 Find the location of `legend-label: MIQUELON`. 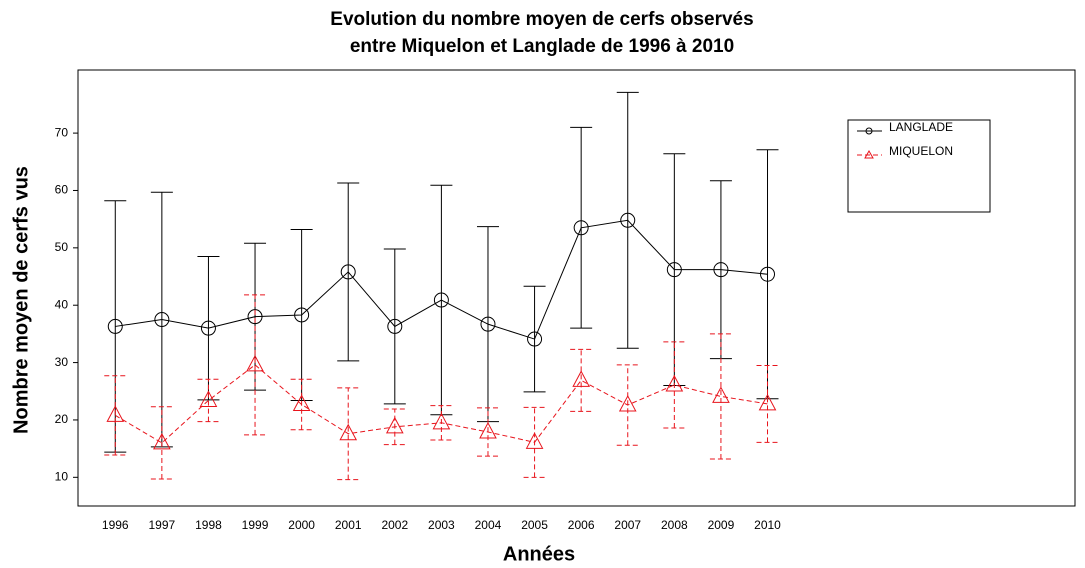

legend-label: MIQUELON is located at coordinates (921, 151).